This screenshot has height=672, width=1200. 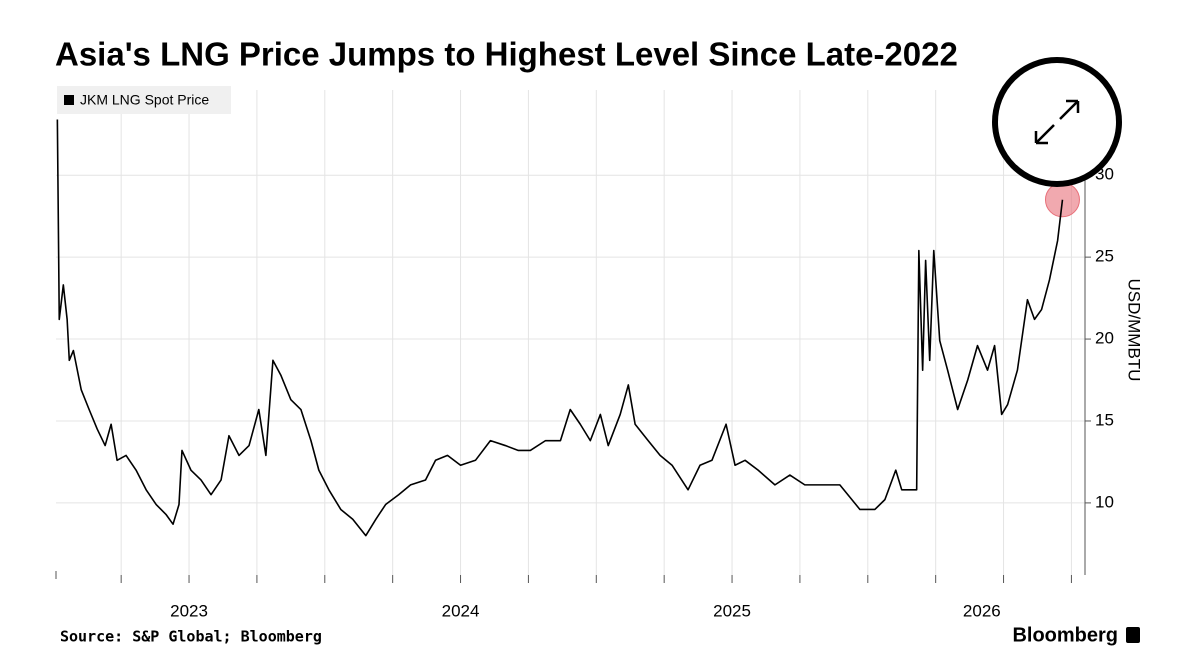 What do you see at coordinates (461, 610) in the screenshot?
I see `x-tick-label: 2024` at bounding box center [461, 610].